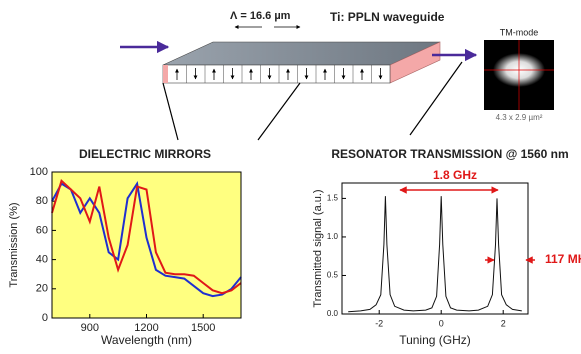 This screenshot has width=581, height=354. Describe the element at coordinates (14, 244) in the screenshot. I see `y-axis-label: Transmission (%)` at that location.